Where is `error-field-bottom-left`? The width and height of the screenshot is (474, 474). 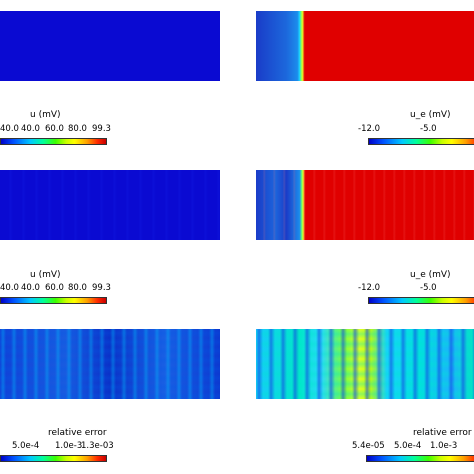 error-field-bottom-left is located at coordinates (110, 364).